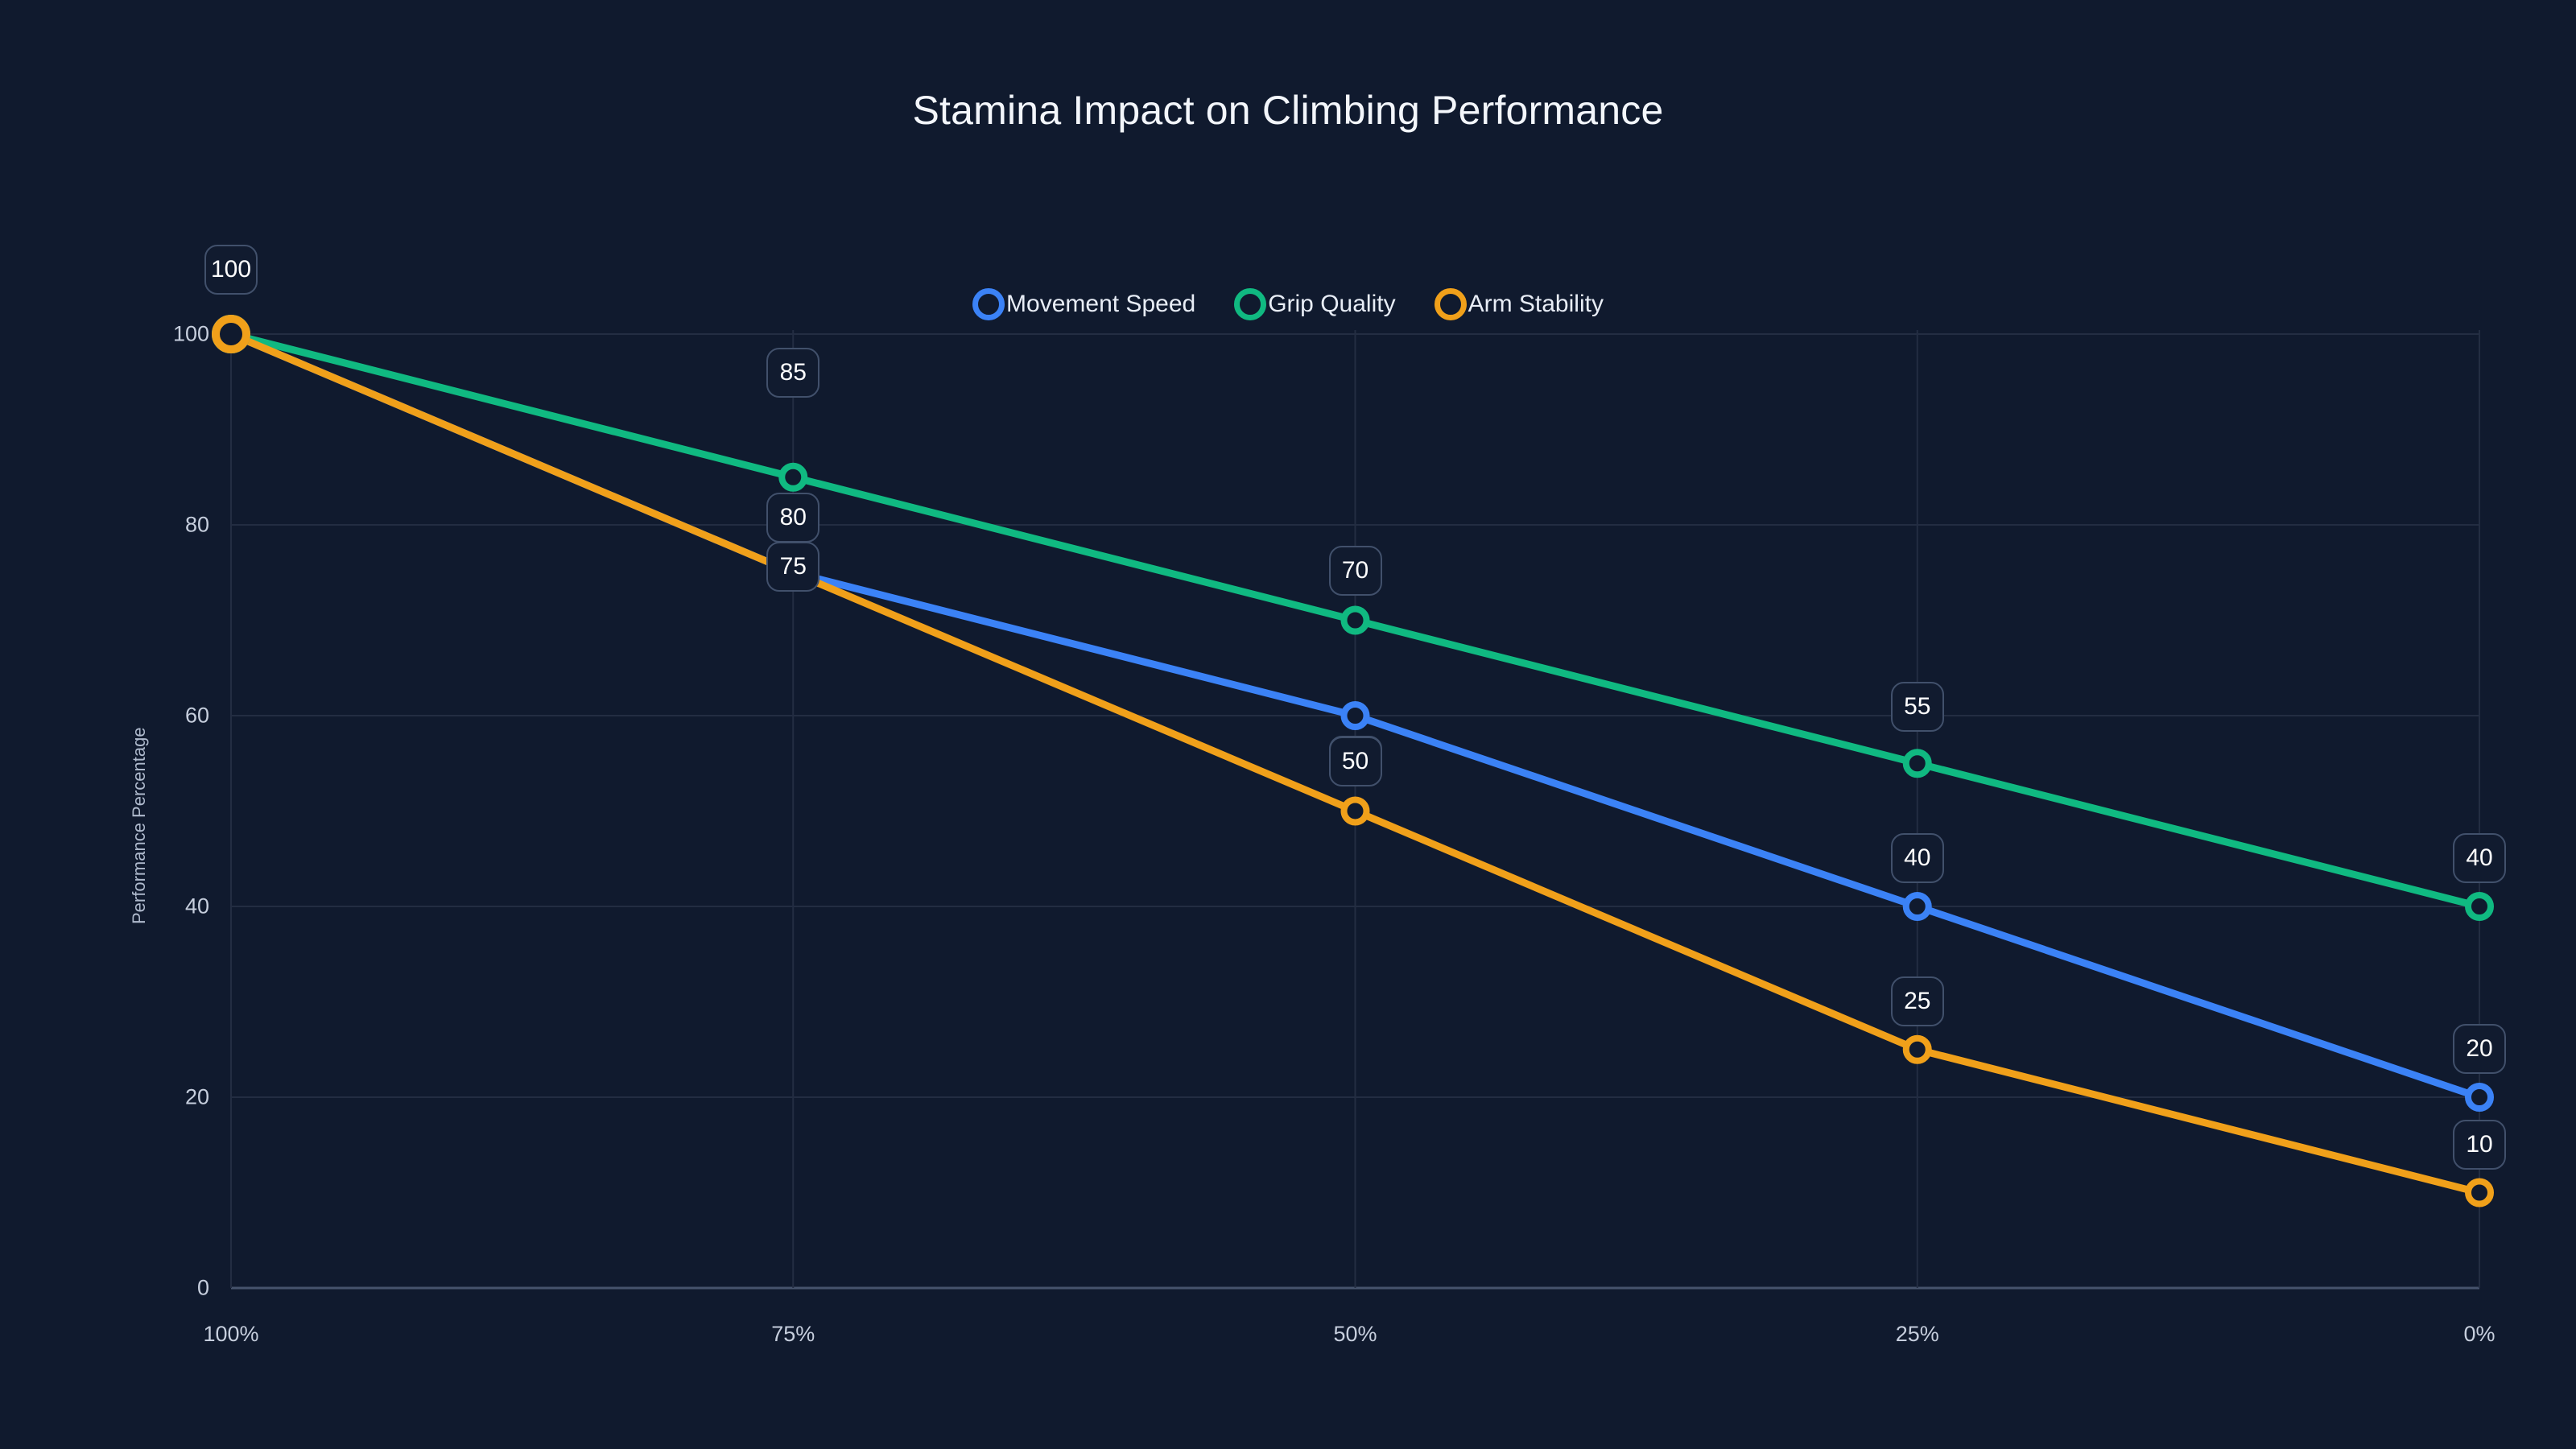  What do you see at coordinates (793, 518) in the screenshot?
I see `value-label-badge: 80` at bounding box center [793, 518].